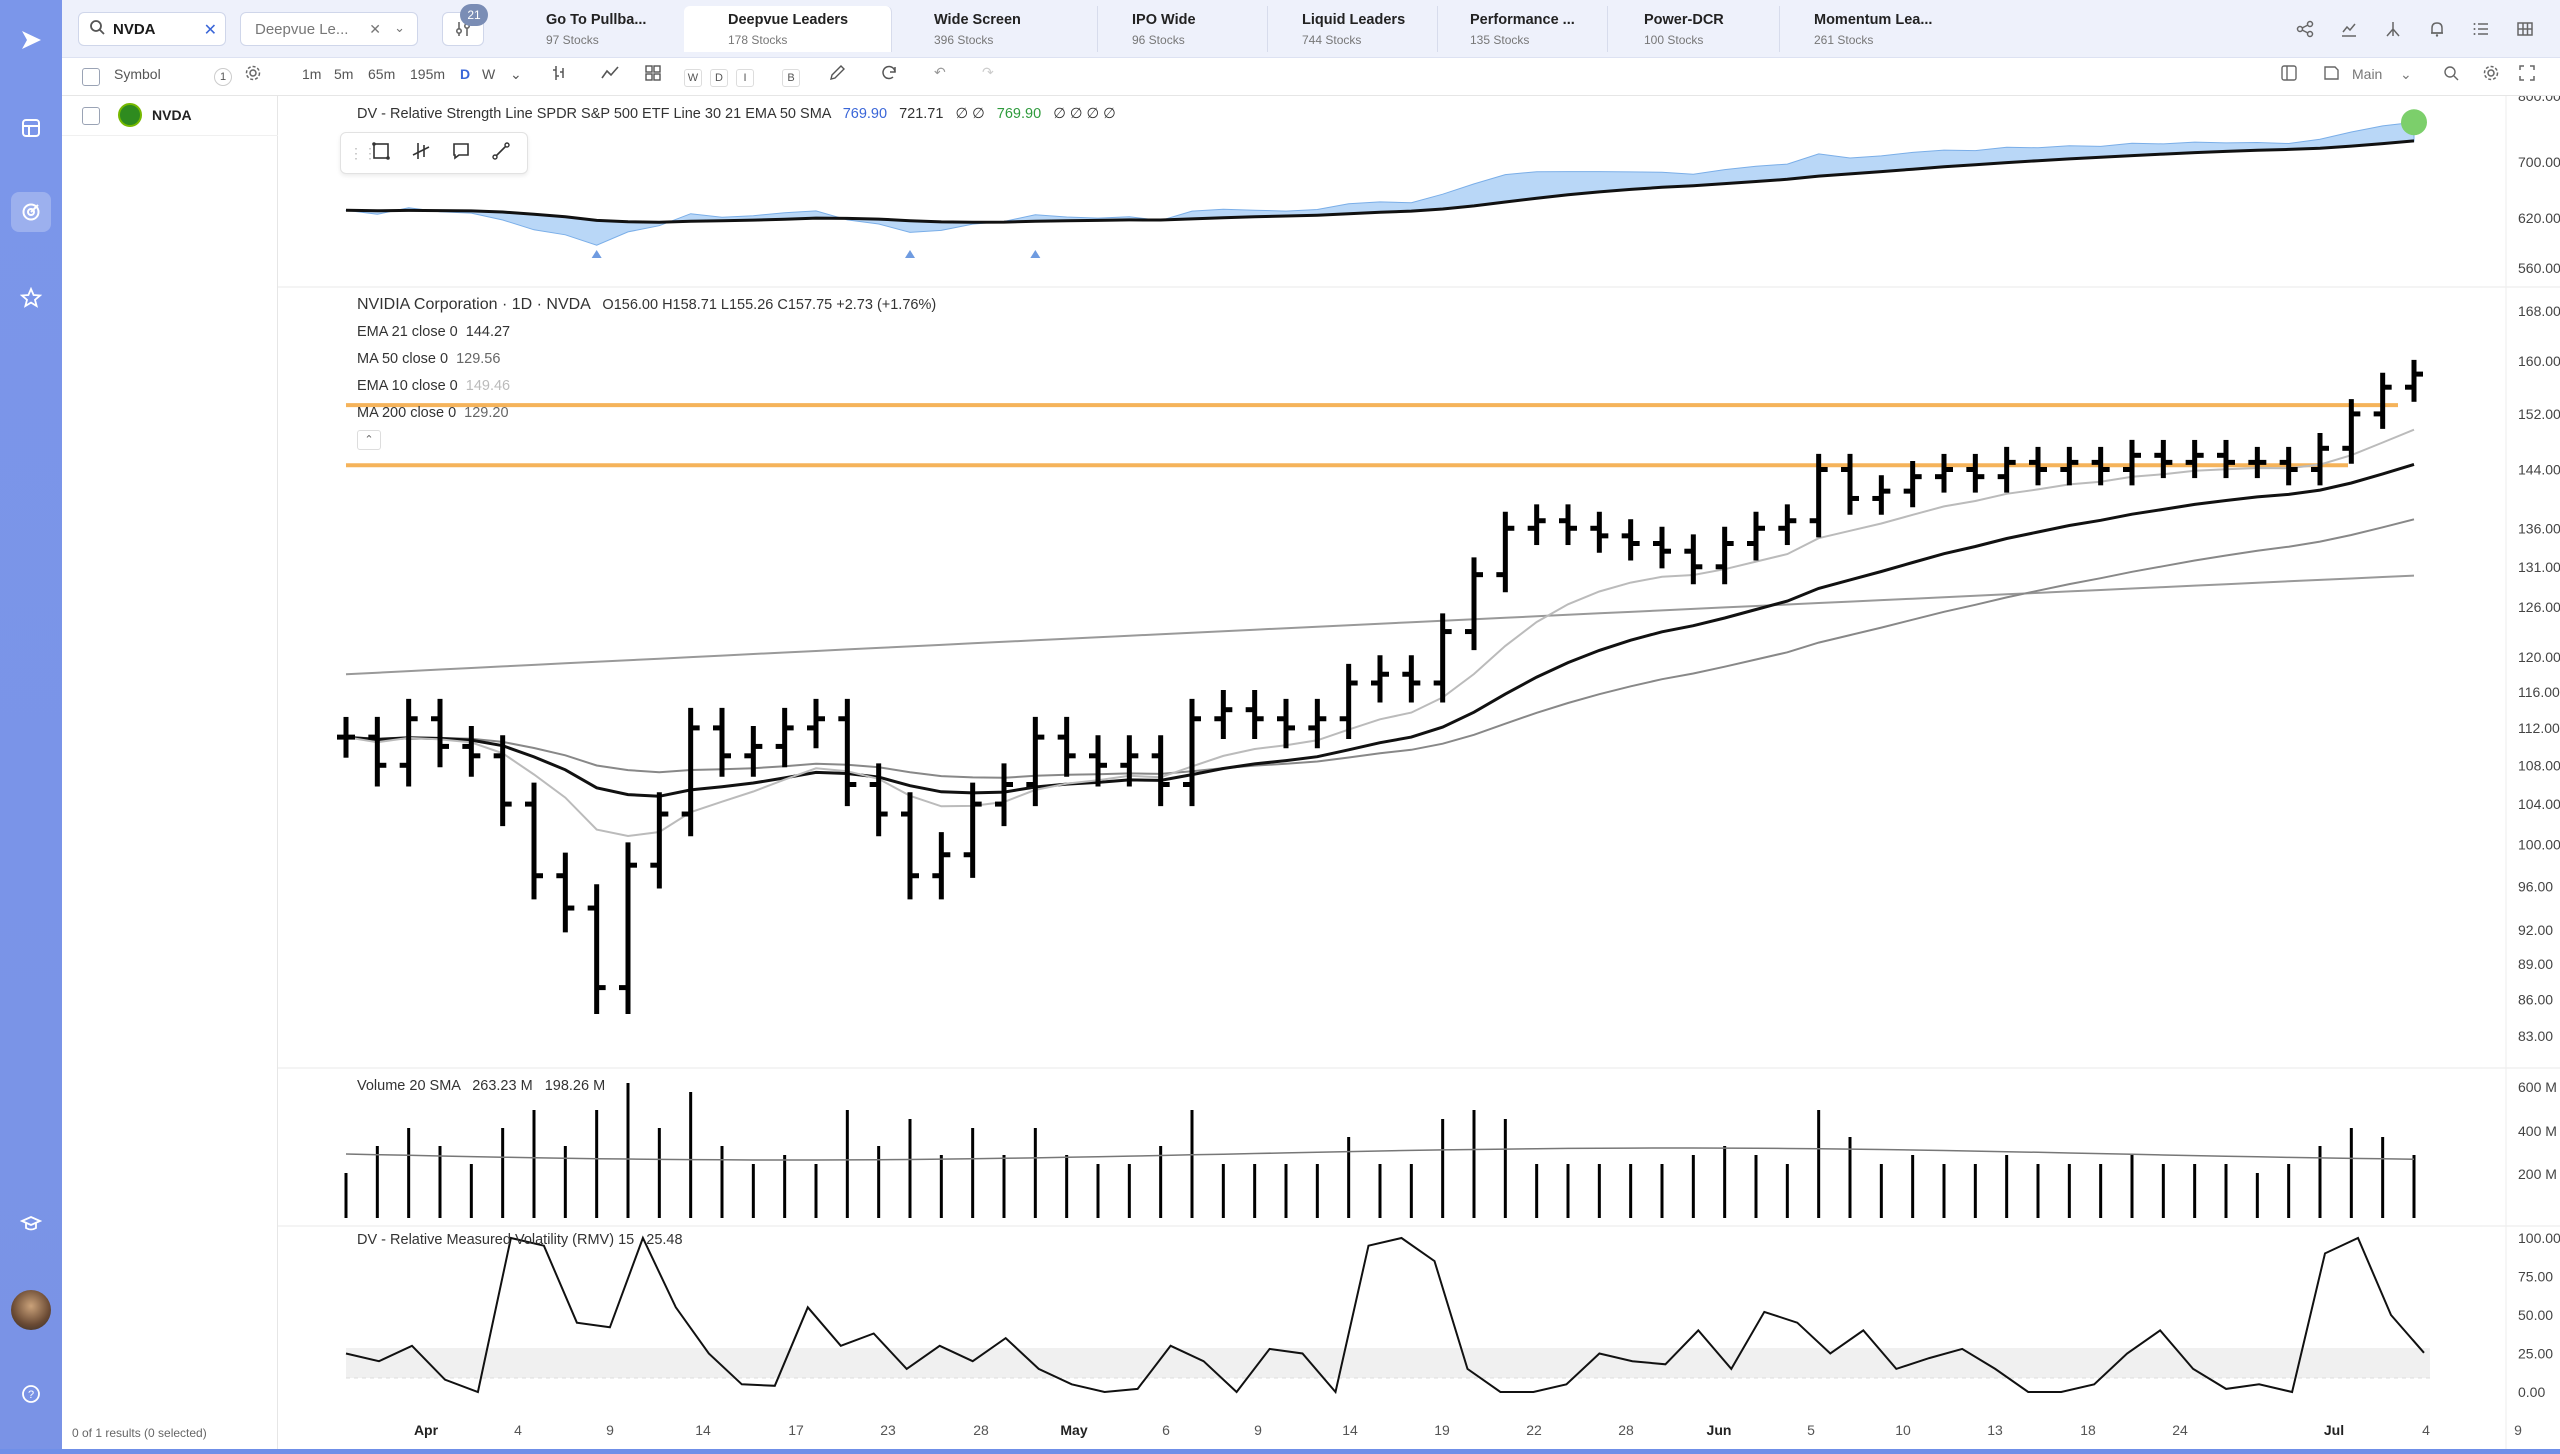  I want to click on tab-count: 97 Stocks, so click(572, 40).